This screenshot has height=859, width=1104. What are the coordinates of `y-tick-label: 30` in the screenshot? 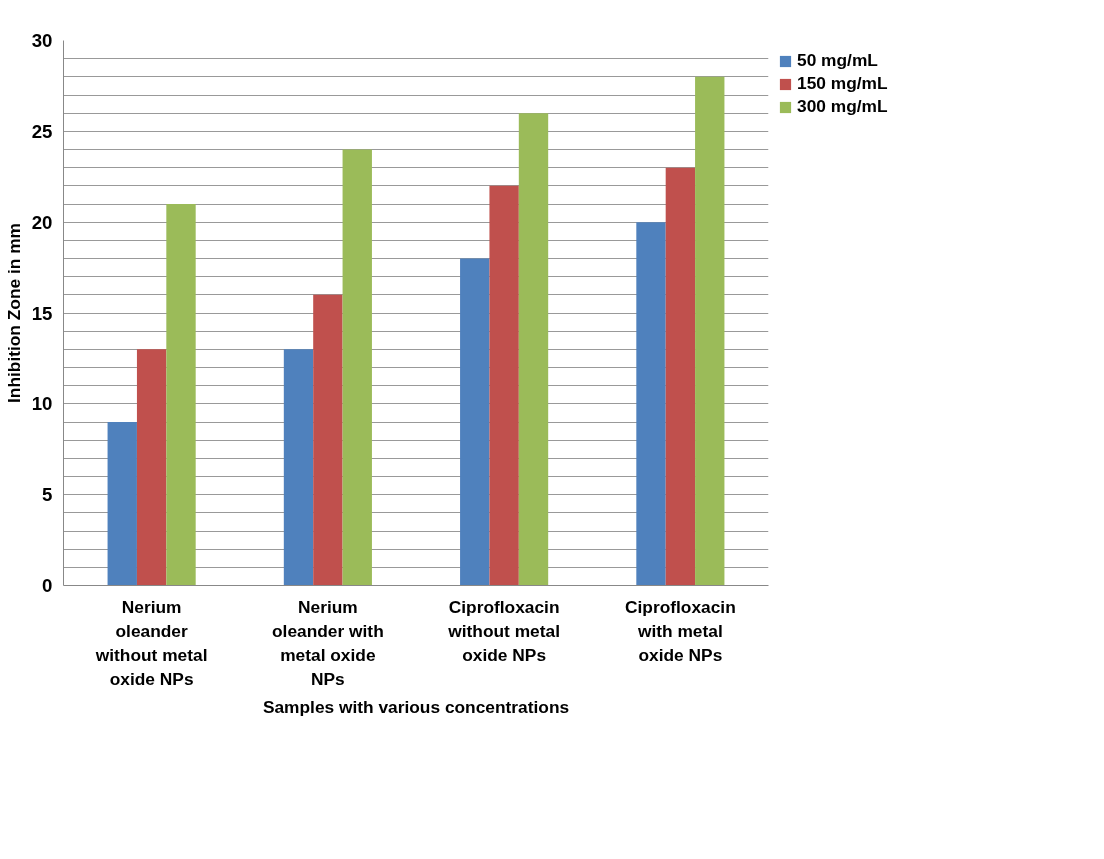 It's located at (42, 40).